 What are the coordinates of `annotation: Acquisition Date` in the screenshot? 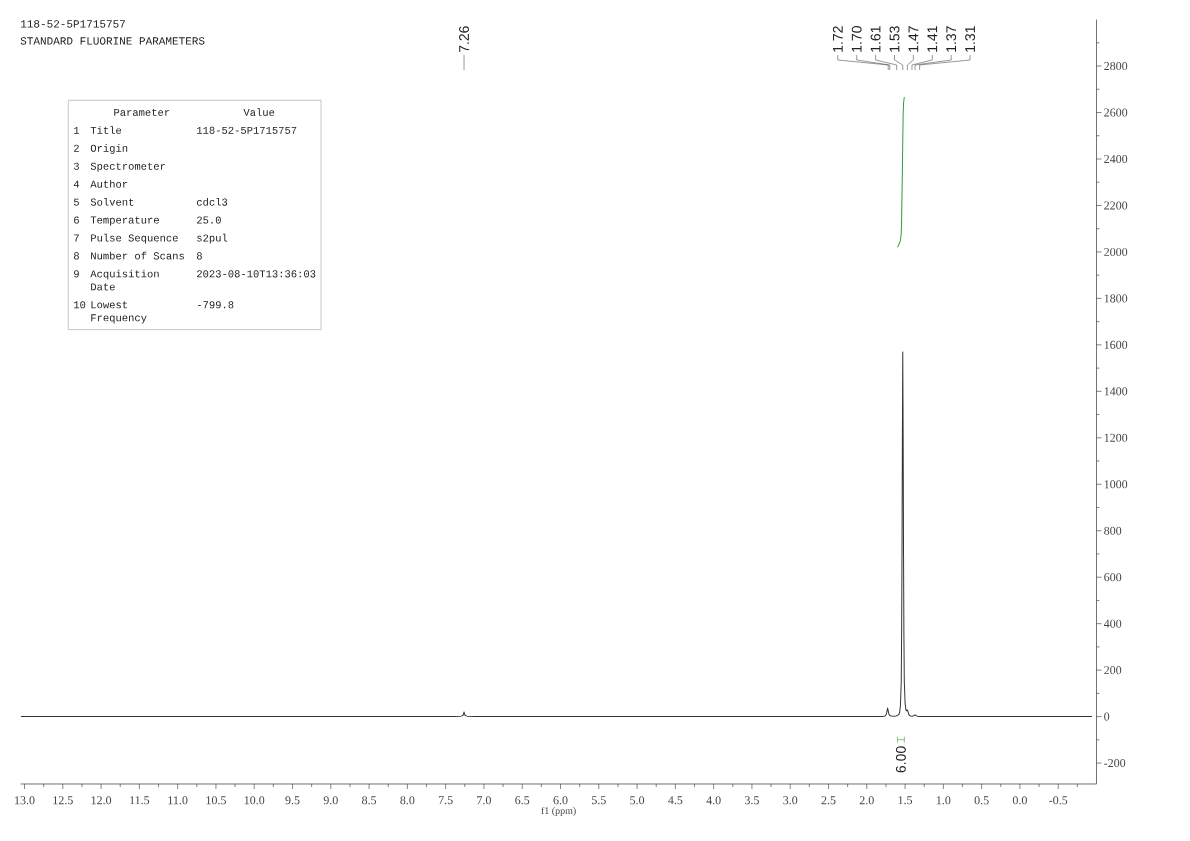 It's located at (124, 280).